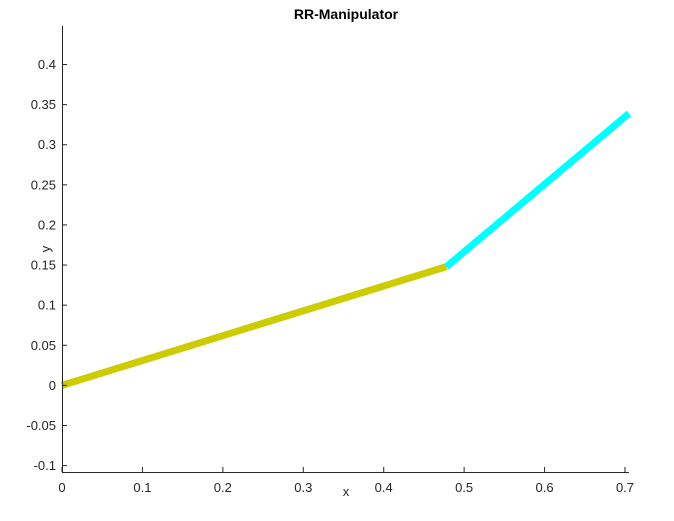 This screenshot has height=521, width=674. Describe the element at coordinates (142, 487) in the screenshot. I see `x-tick-label: 0.1` at that location.